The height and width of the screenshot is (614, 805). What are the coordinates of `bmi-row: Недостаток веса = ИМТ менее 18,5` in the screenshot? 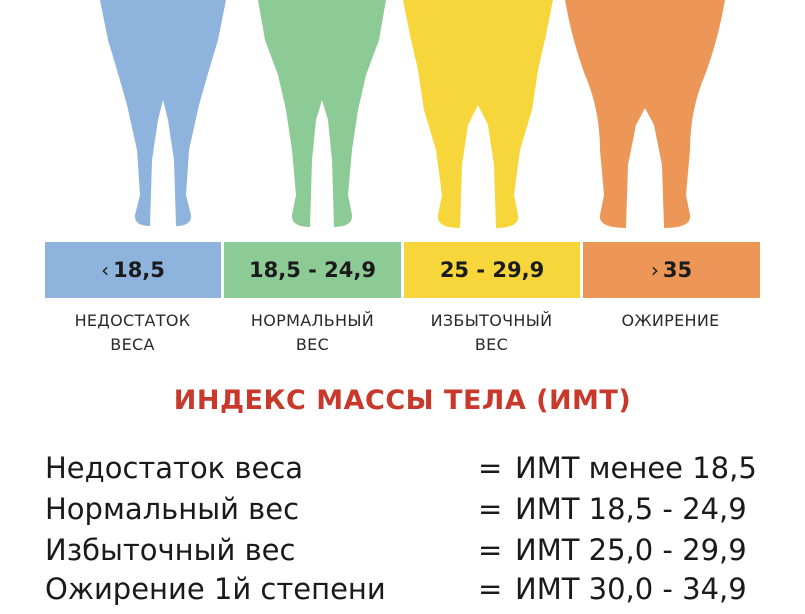 It's located at (402, 472).